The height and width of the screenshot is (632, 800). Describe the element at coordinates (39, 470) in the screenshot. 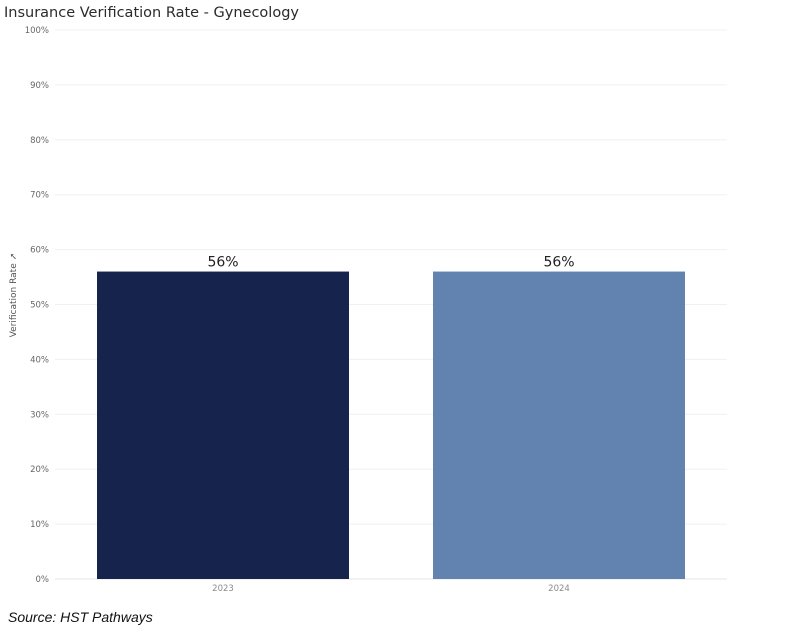

I see `y-tick-label: 20%` at that location.